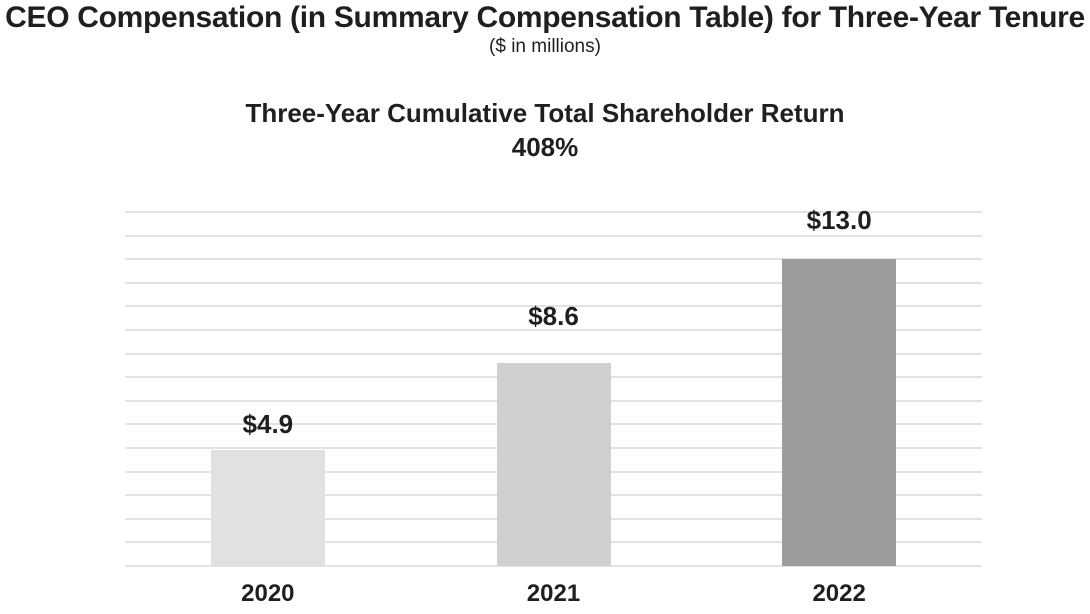 This screenshot has width=1090, height=614. What do you see at coordinates (839, 593) in the screenshot?
I see `x-axis-label: 2022` at bounding box center [839, 593].